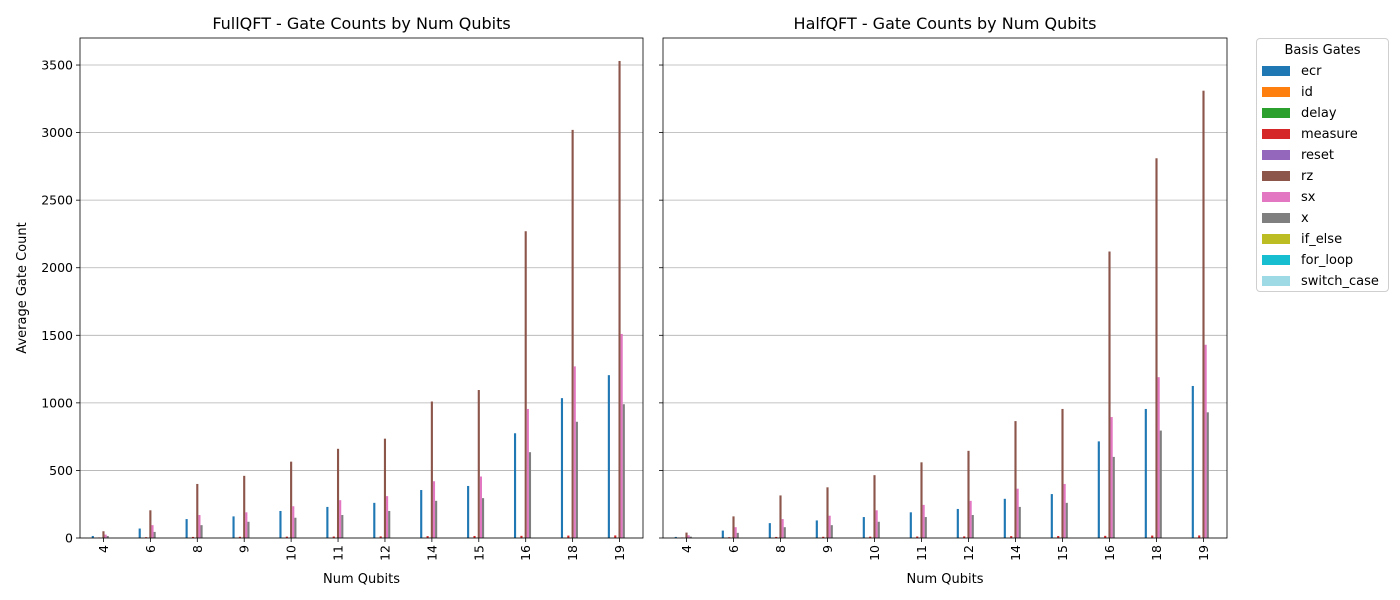 This screenshot has width=1400, height=600. I want to click on y-tick-label: 3000, so click(57, 132).